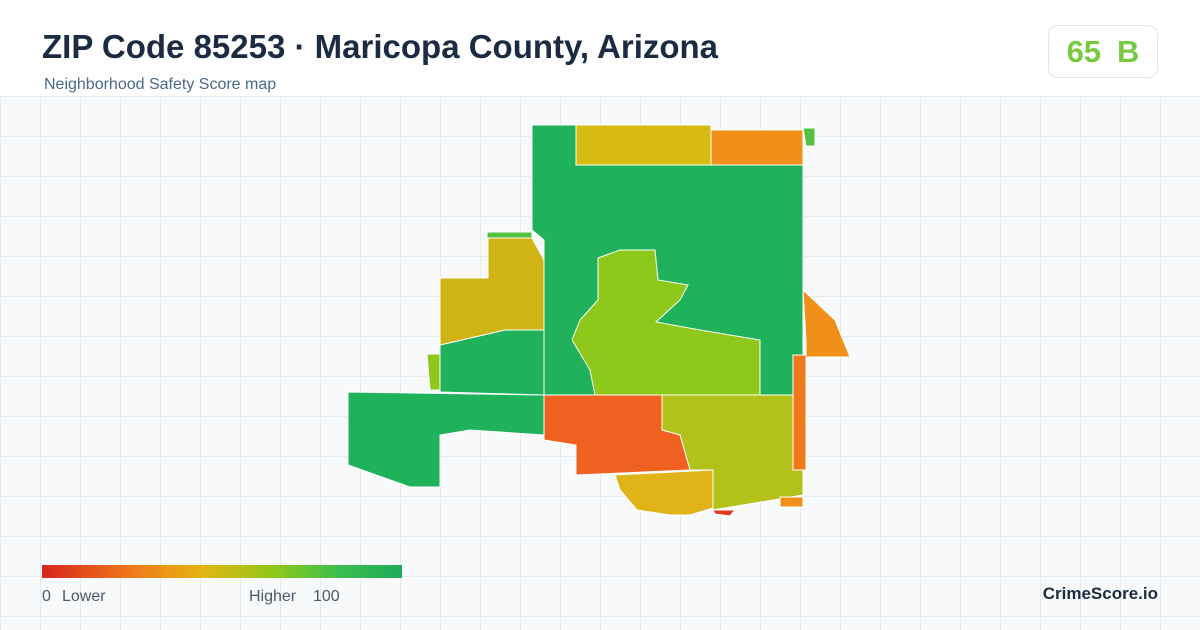  What do you see at coordinates (1128, 51) in the screenshot?
I see `grade: B` at bounding box center [1128, 51].